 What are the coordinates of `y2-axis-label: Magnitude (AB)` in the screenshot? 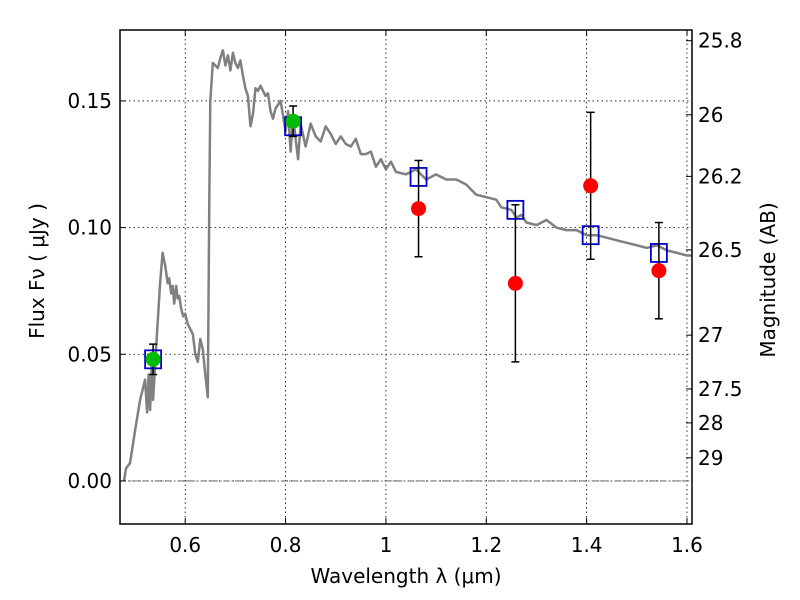 It's located at (768, 279).